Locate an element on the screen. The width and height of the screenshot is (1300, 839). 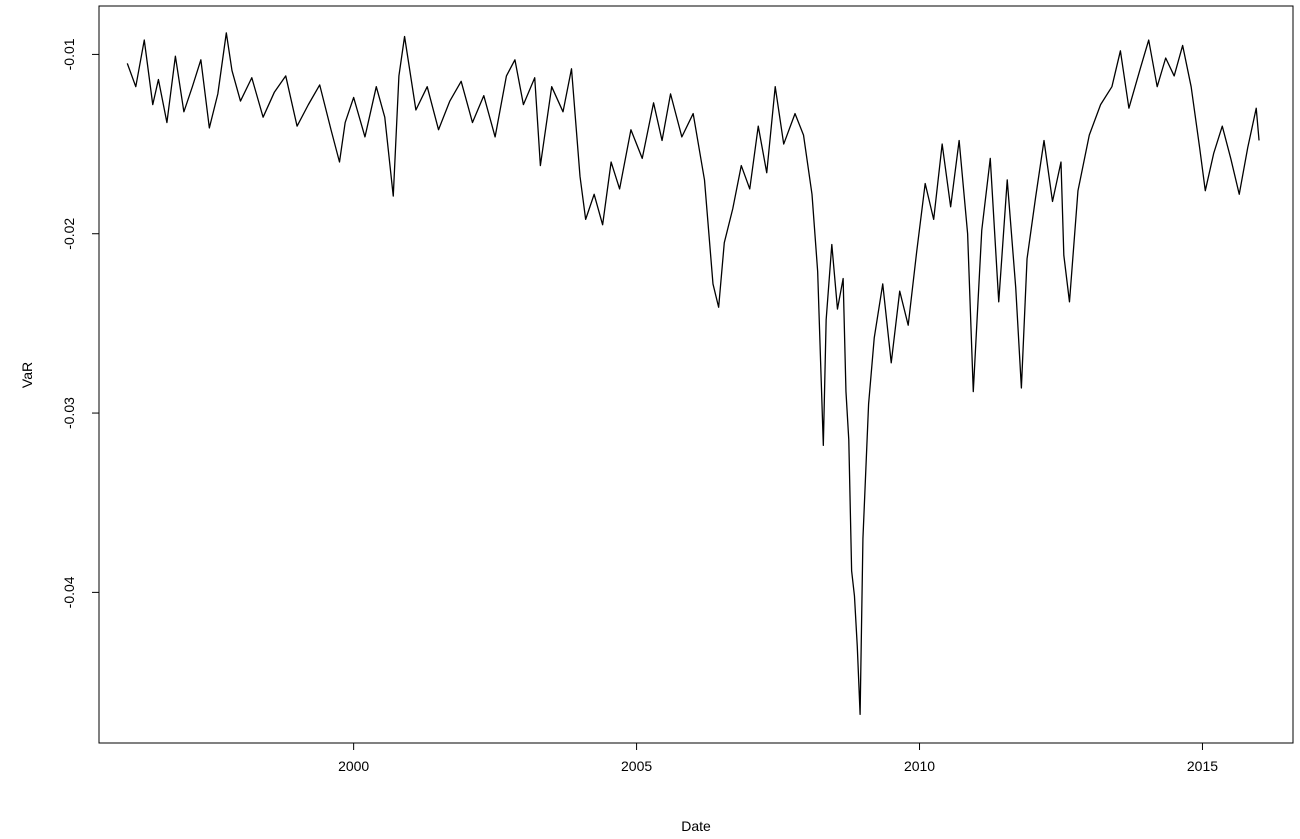
x-tick-label: 2000 is located at coordinates (353, 766).